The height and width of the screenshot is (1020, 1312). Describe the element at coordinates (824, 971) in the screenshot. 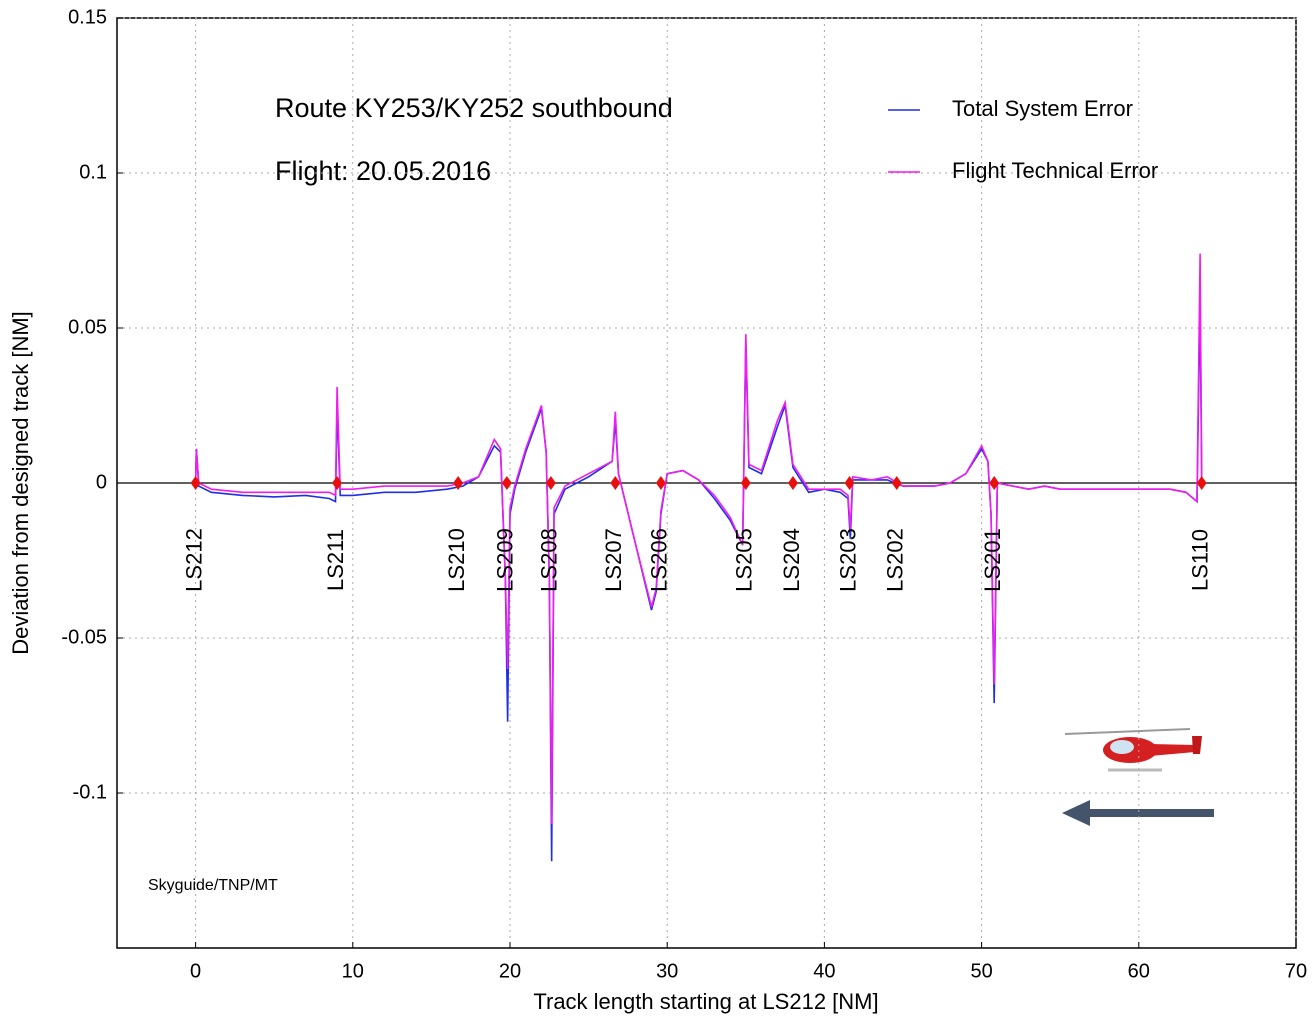

I see `x-tick-label: 40` at that location.